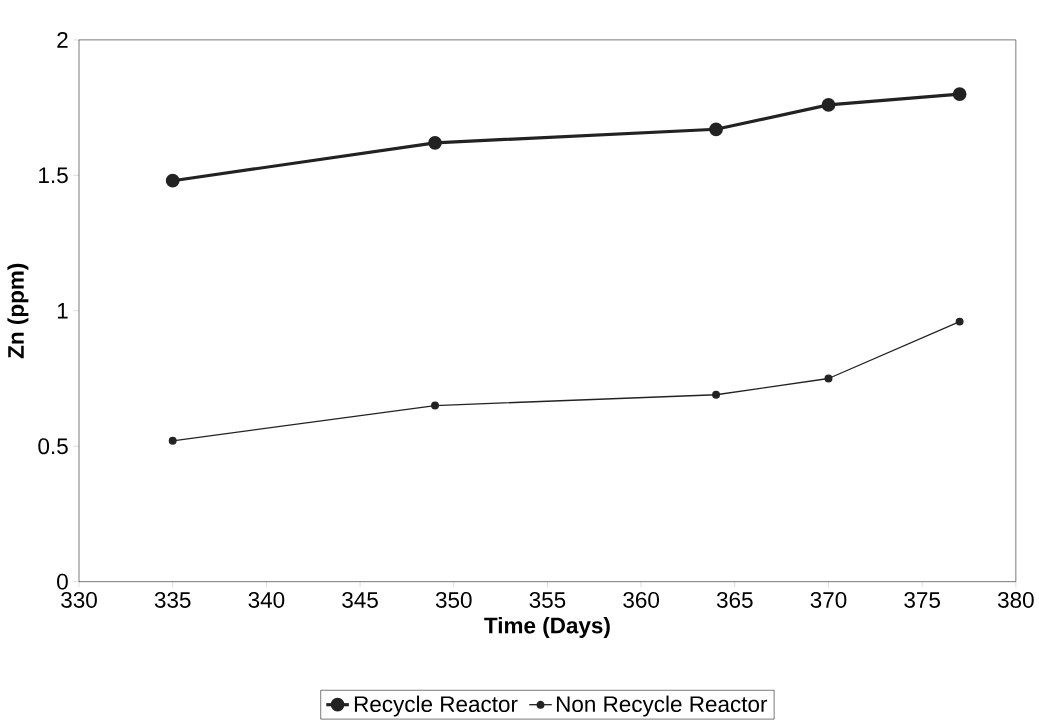 Image resolution: width=1039 pixels, height=725 pixels. Describe the element at coordinates (1015, 600) in the screenshot. I see `x-tick-label: 380` at that location.